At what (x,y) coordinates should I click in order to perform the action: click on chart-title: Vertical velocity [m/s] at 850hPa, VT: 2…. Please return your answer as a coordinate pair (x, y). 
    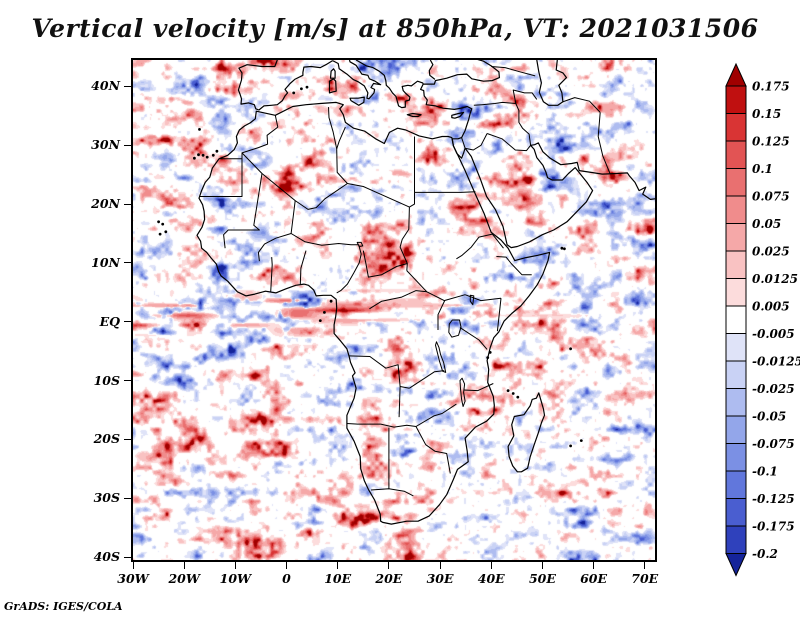
    Looking at the image, I should click on (395, 28).